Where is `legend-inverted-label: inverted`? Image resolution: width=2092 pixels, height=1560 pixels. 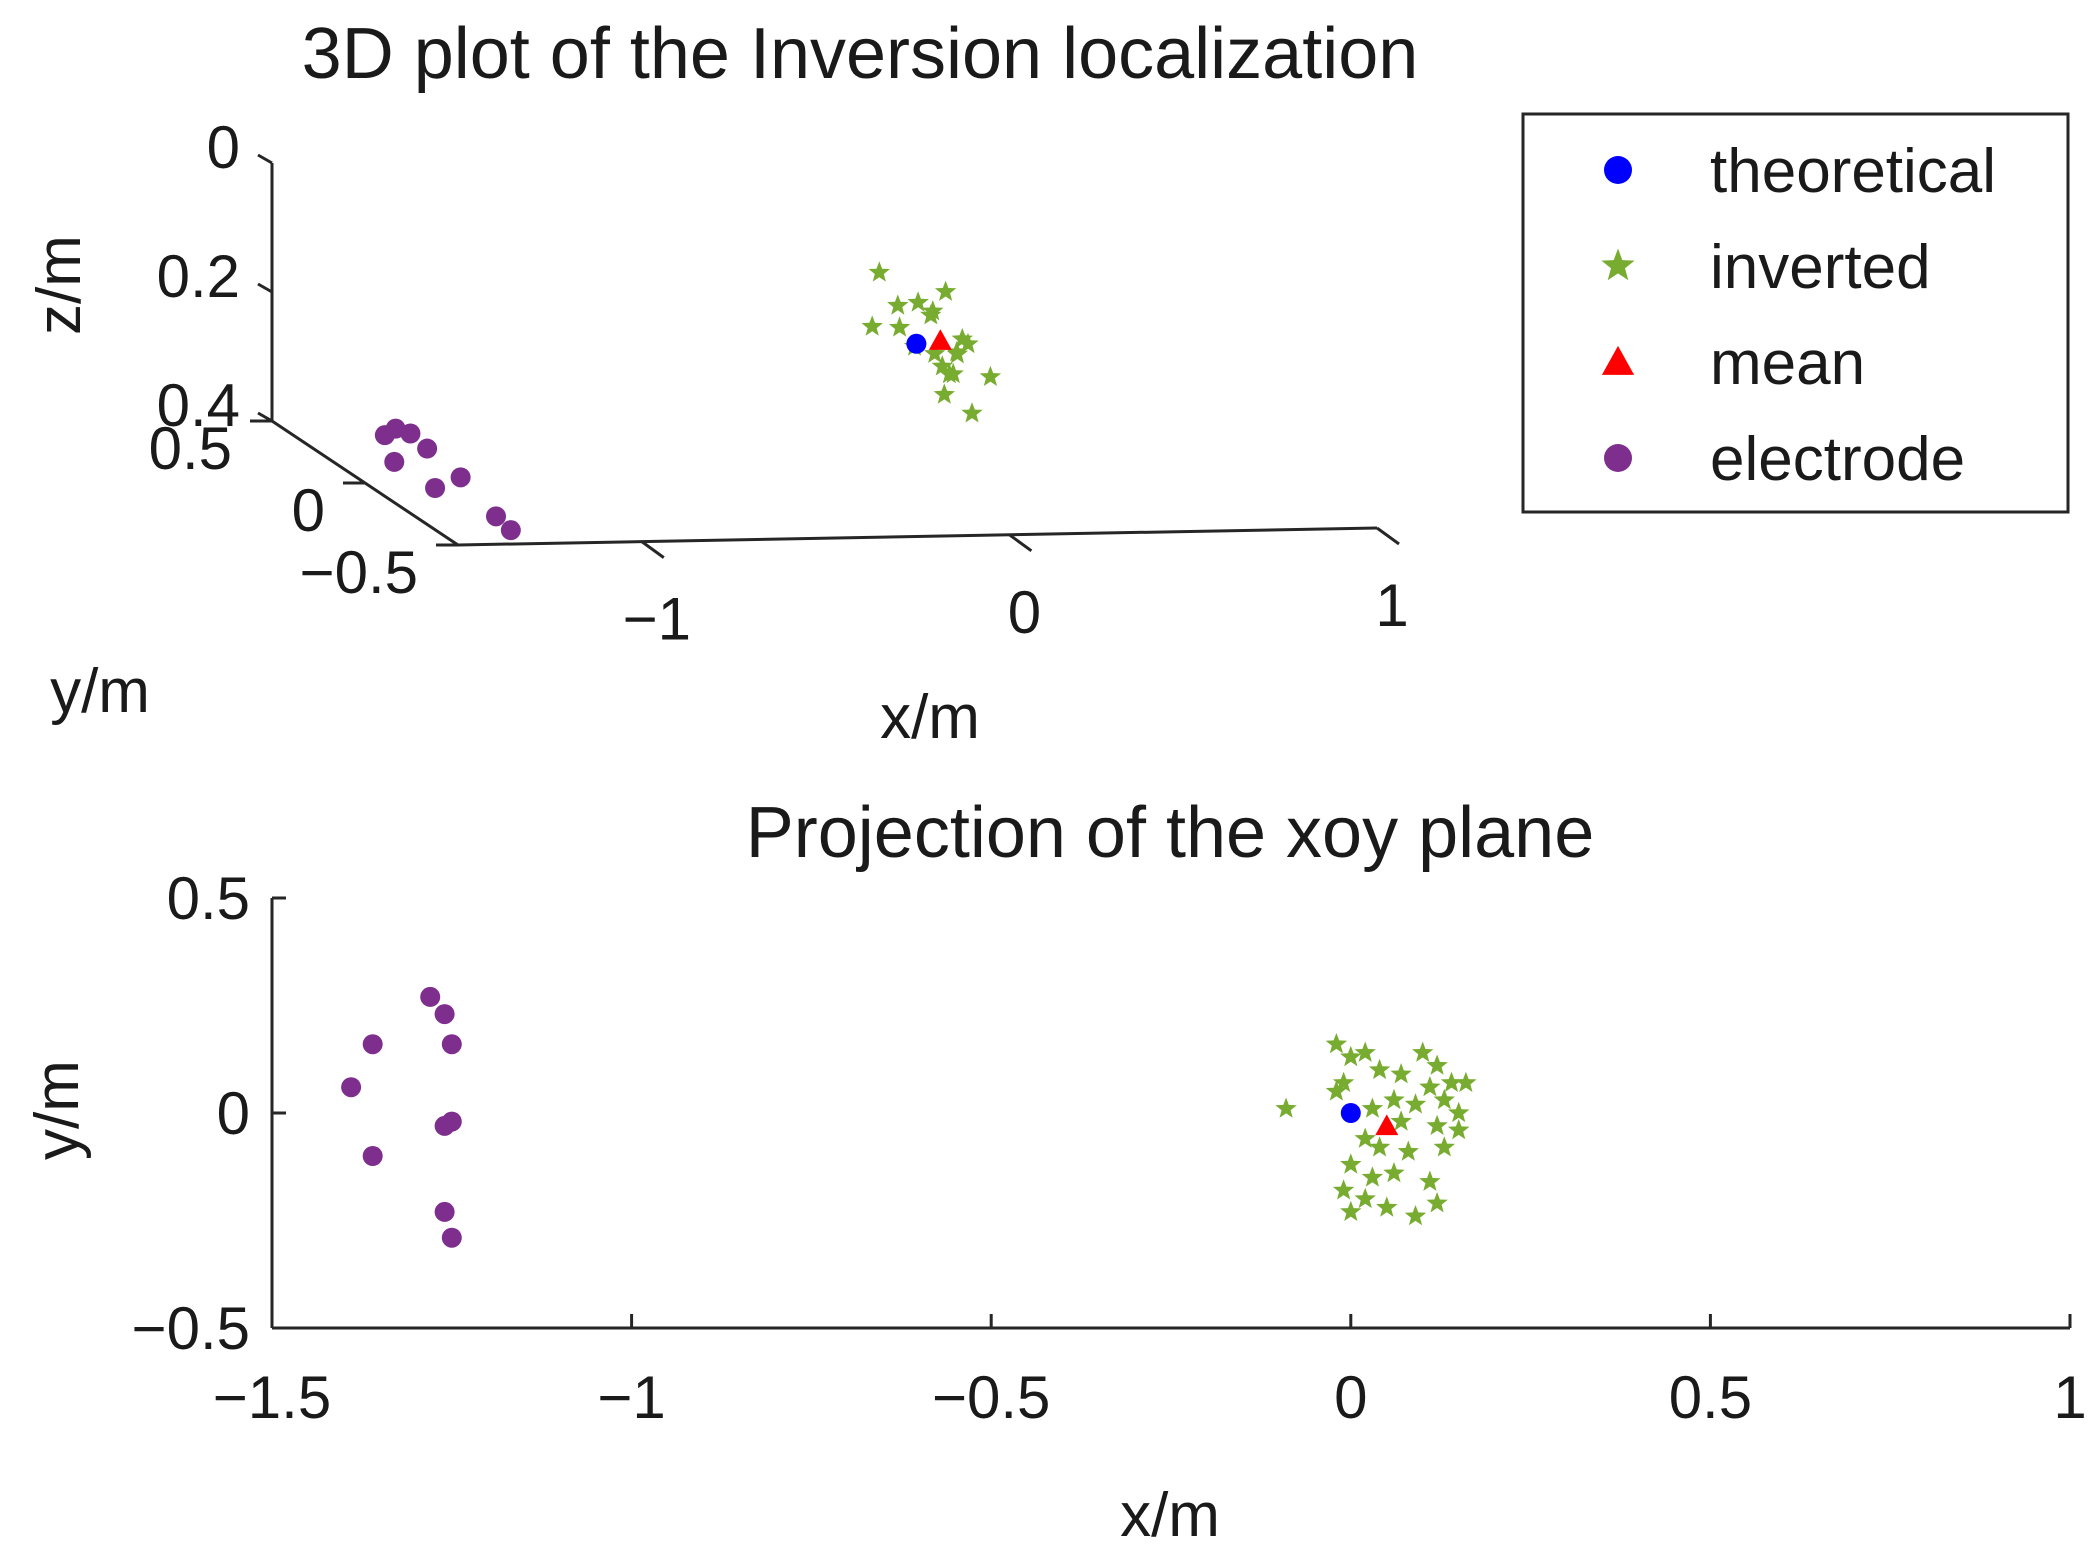
legend-inverted-label: inverted is located at coordinates (1820, 267).